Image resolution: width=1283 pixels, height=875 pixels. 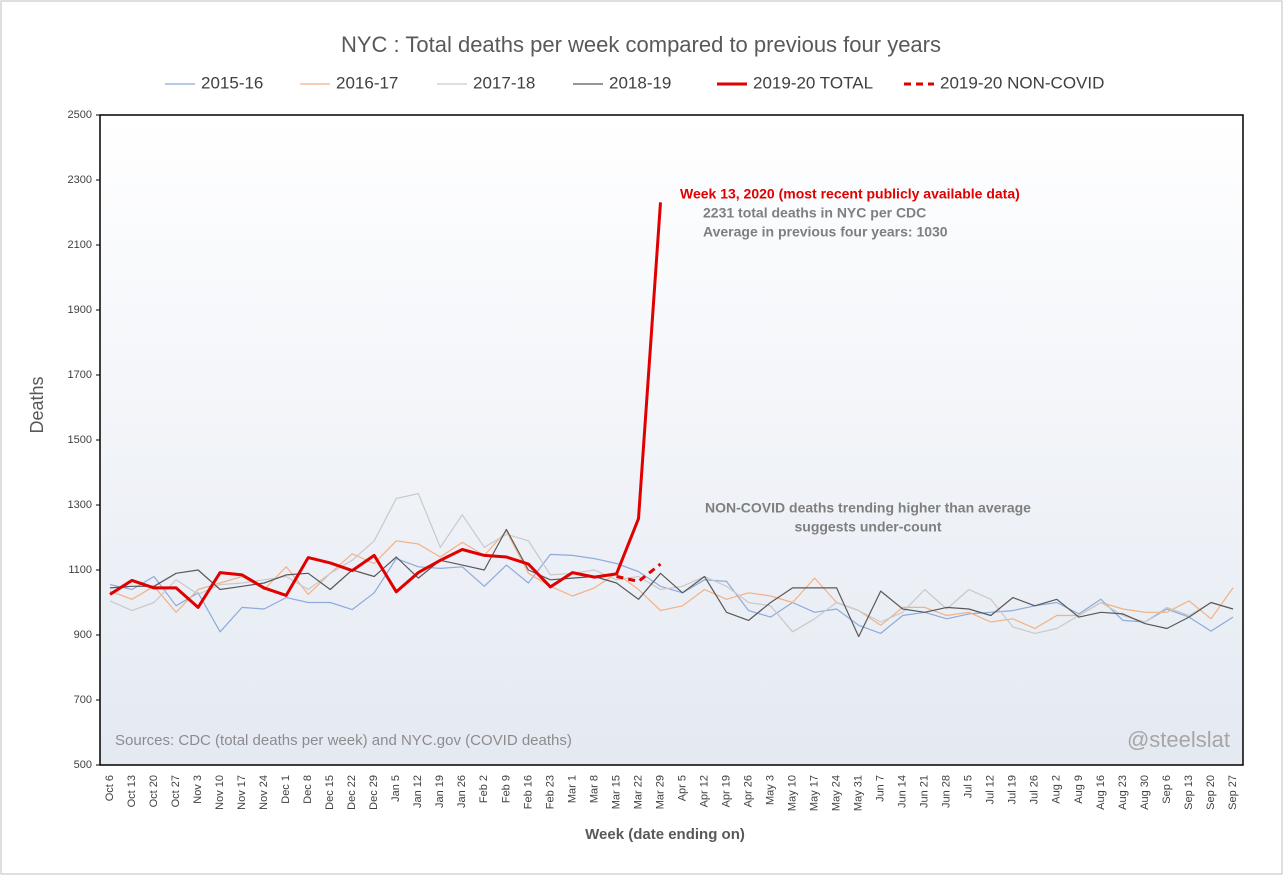 I want to click on x-tick-label: May 10, so click(x=793, y=793).